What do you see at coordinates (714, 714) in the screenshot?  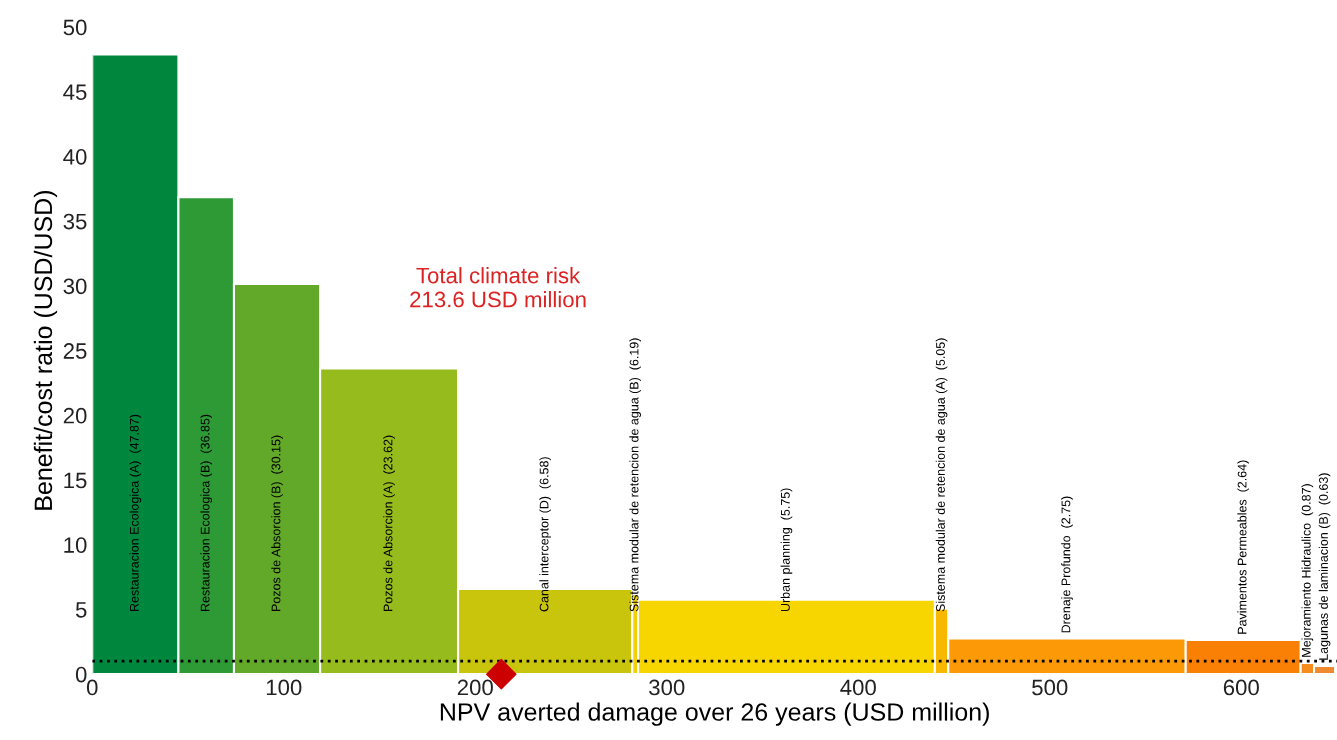 I see `x-axis-title: NPV averted damage over 26 years (USD million)` at bounding box center [714, 714].